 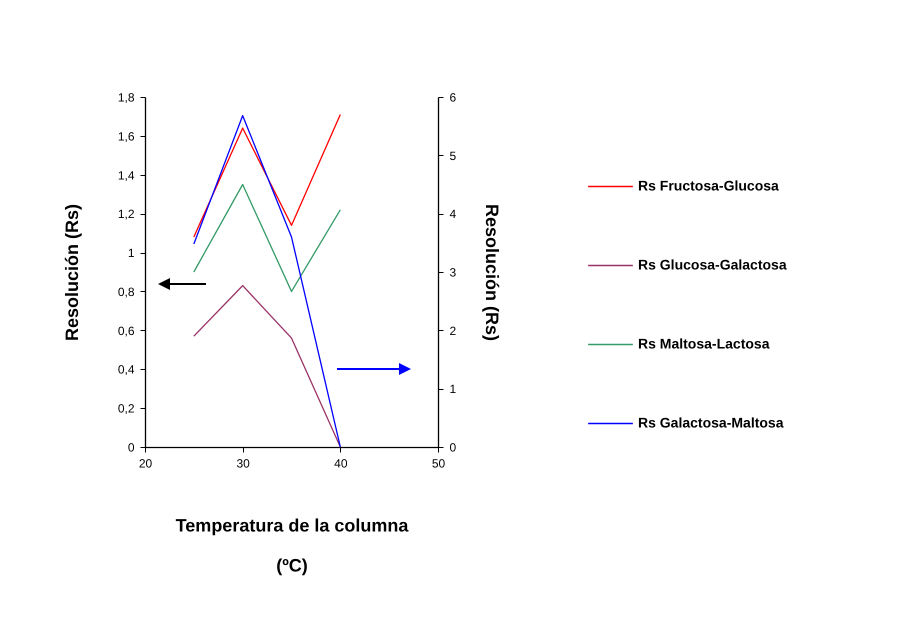 I want to click on y-tick-label: 0,6, so click(x=126, y=331).